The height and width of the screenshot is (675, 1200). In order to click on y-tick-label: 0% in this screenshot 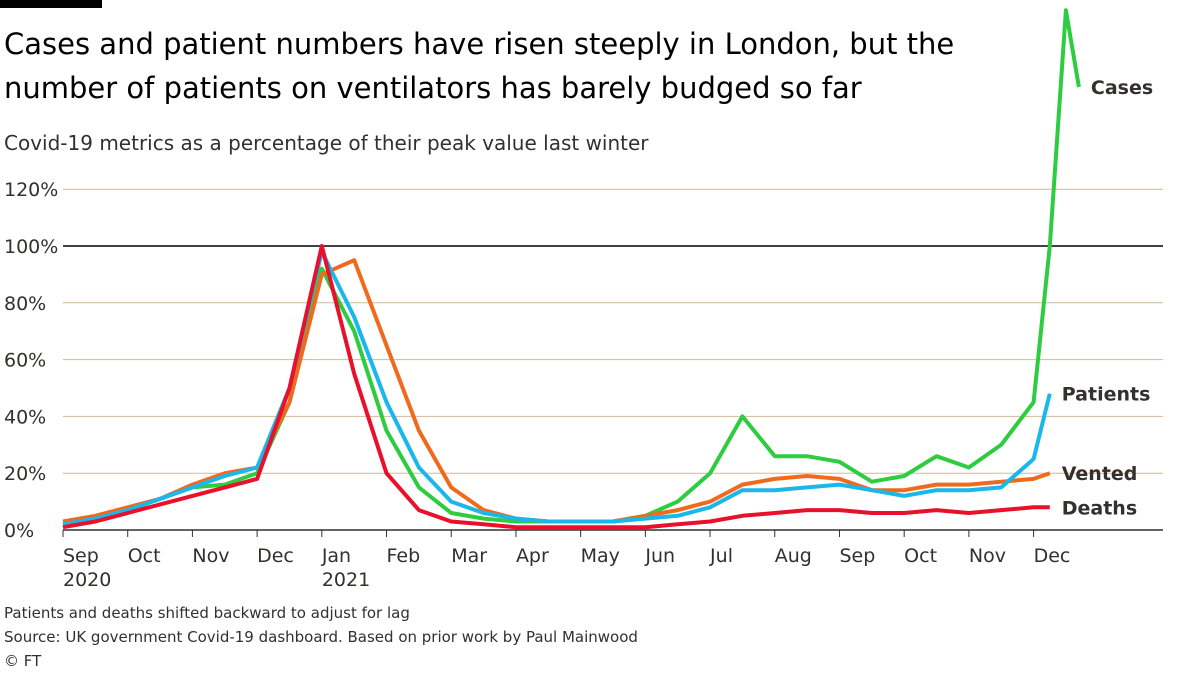, I will do `click(19, 531)`.